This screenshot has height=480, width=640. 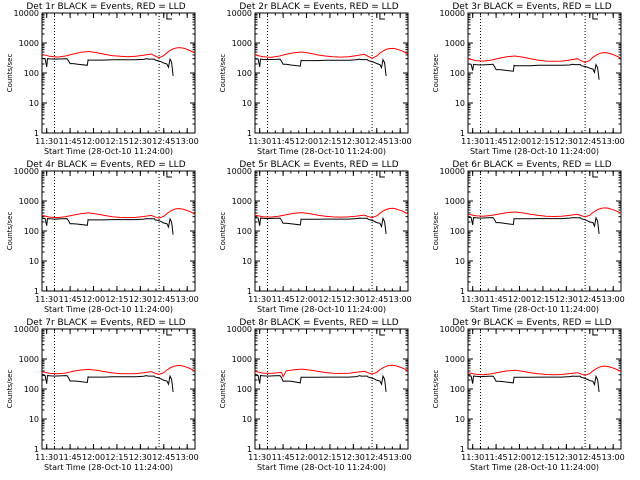 I want to click on panel-title: Det 6r BLACK = Events, RED = LLD, so click(x=531, y=165).